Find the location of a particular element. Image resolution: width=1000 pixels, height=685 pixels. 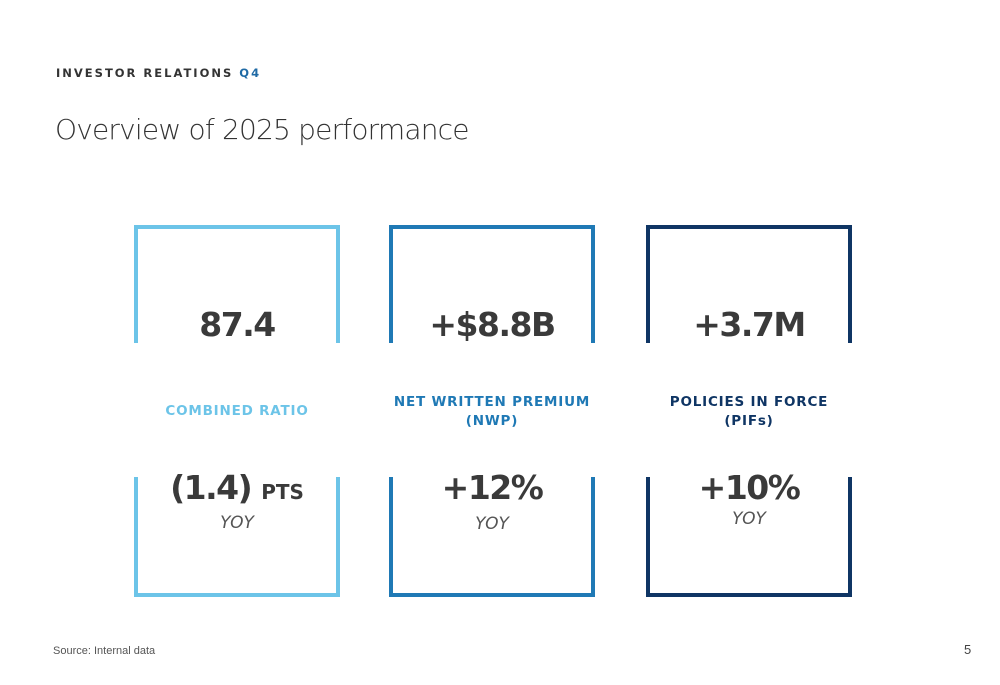

change-number: +10% is located at coordinates (749, 487).